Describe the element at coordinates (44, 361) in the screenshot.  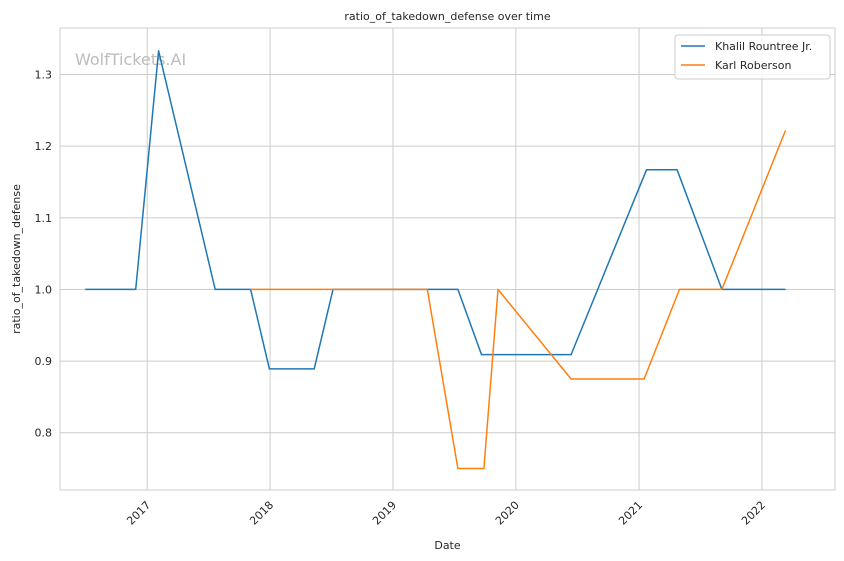
I see `y-tick-label: 0.9` at that location.